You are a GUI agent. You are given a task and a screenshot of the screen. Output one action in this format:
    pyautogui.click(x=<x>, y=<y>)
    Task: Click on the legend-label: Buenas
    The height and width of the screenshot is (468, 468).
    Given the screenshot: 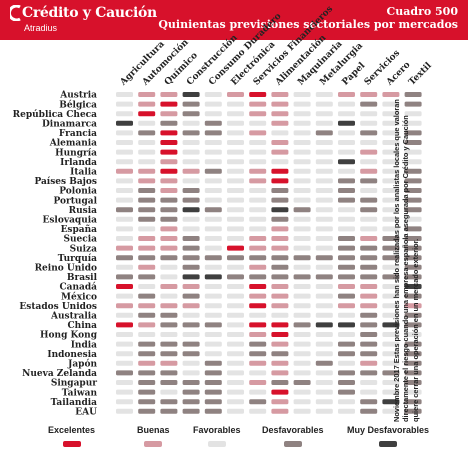 What is the action you would take?
    pyautogui.click(x=153, y=430)
    